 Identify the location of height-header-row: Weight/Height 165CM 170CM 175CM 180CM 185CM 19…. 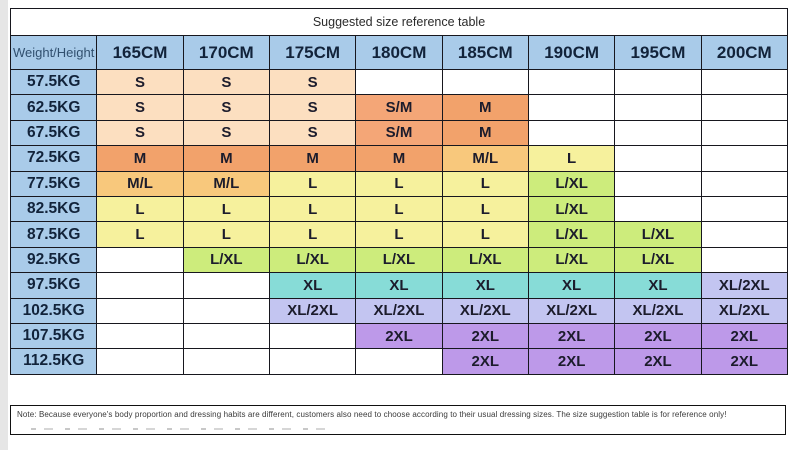
(399, 52).